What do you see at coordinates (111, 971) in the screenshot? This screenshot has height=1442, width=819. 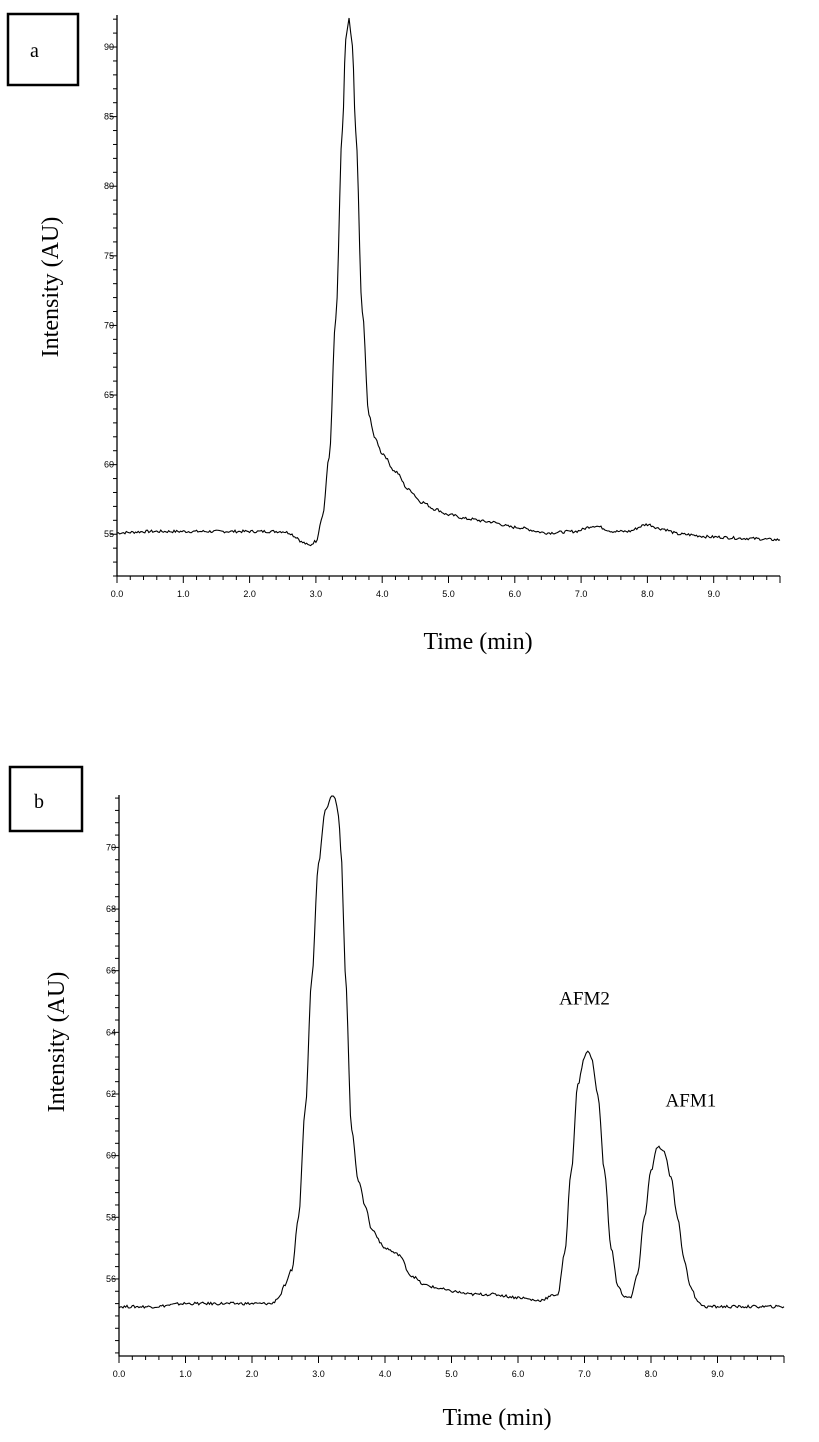 I see `y-tick-label: 66` at bounding box center [111, 971].